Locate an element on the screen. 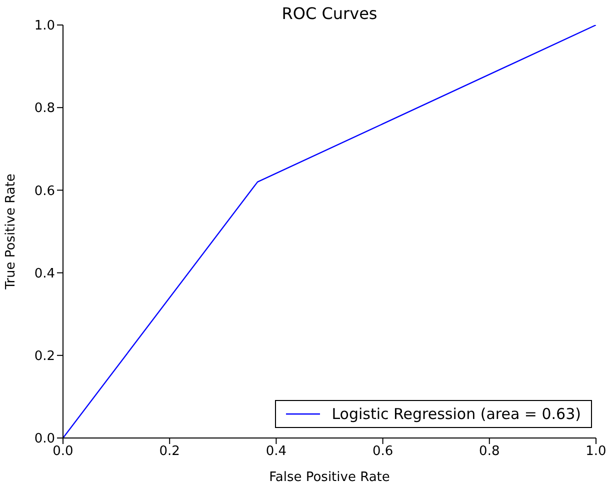  x-axis-title: False Positive Rate is located at coordinates (329, 476).